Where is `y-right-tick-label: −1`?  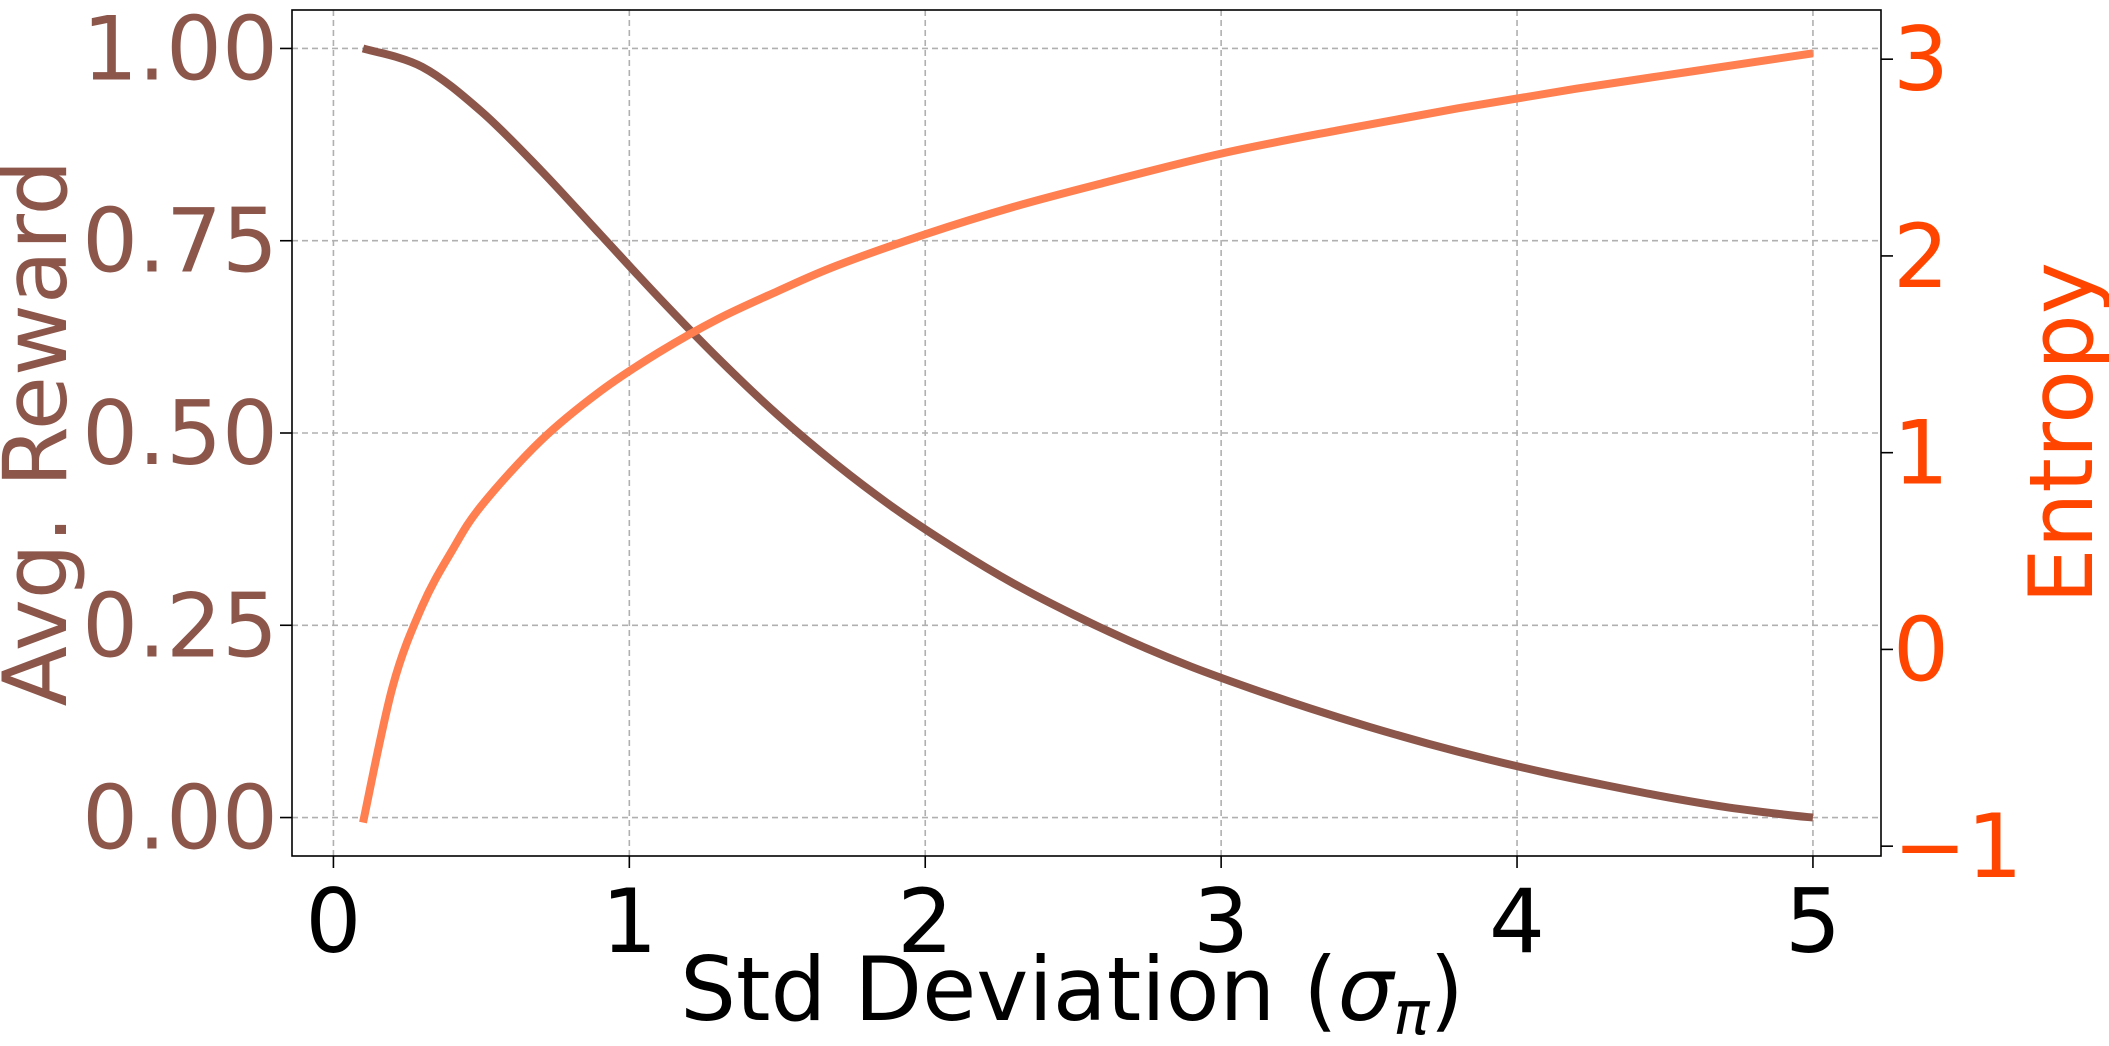 y-right-tick-label: −1 is located at coordinates (1958, 846).